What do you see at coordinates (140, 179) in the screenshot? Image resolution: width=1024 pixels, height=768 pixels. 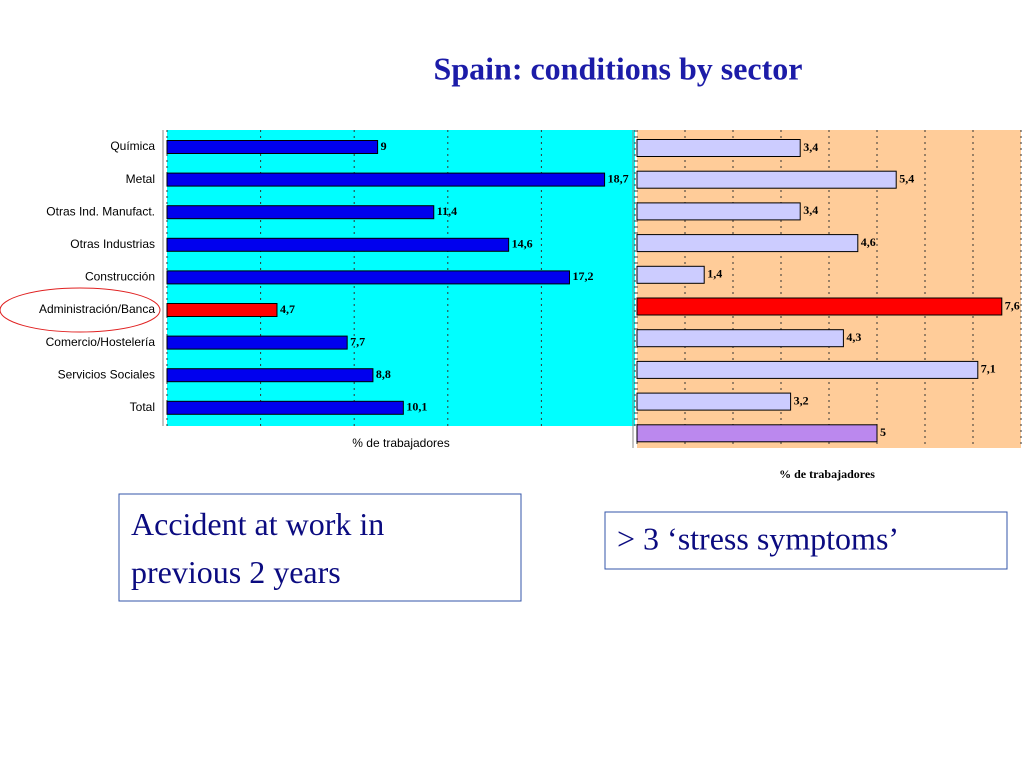 I see `category-label: Metal` at bounding box center [140, 179].